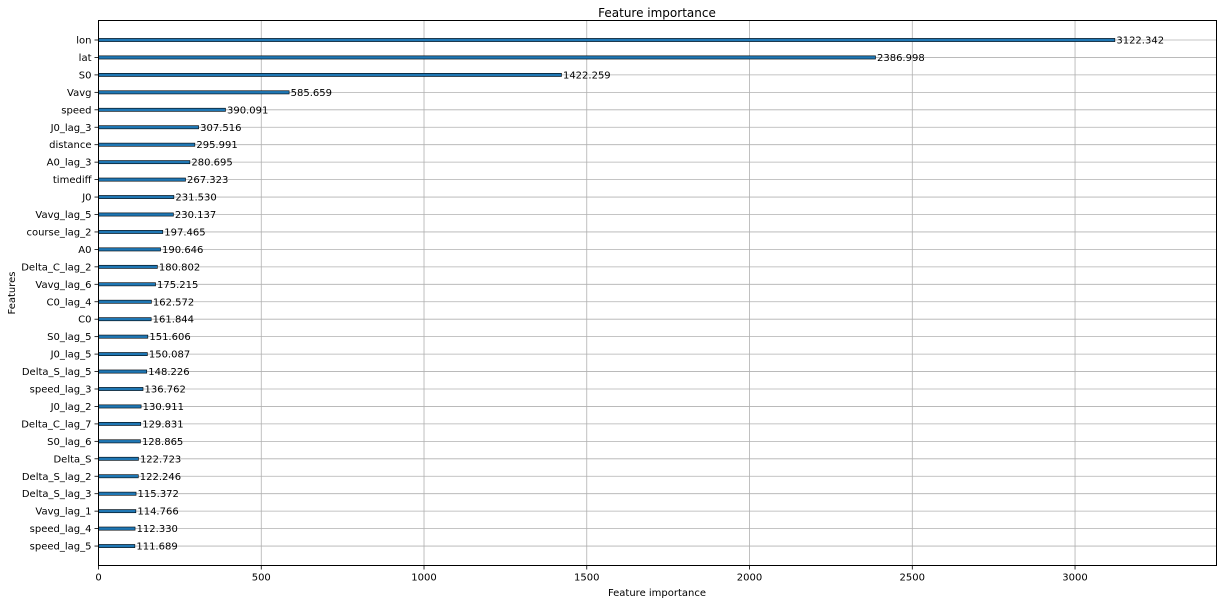 The width and height of the screenshot is (1221, 608). I want to click on y-tick-label: C0_lag_4, so click(69, 302).